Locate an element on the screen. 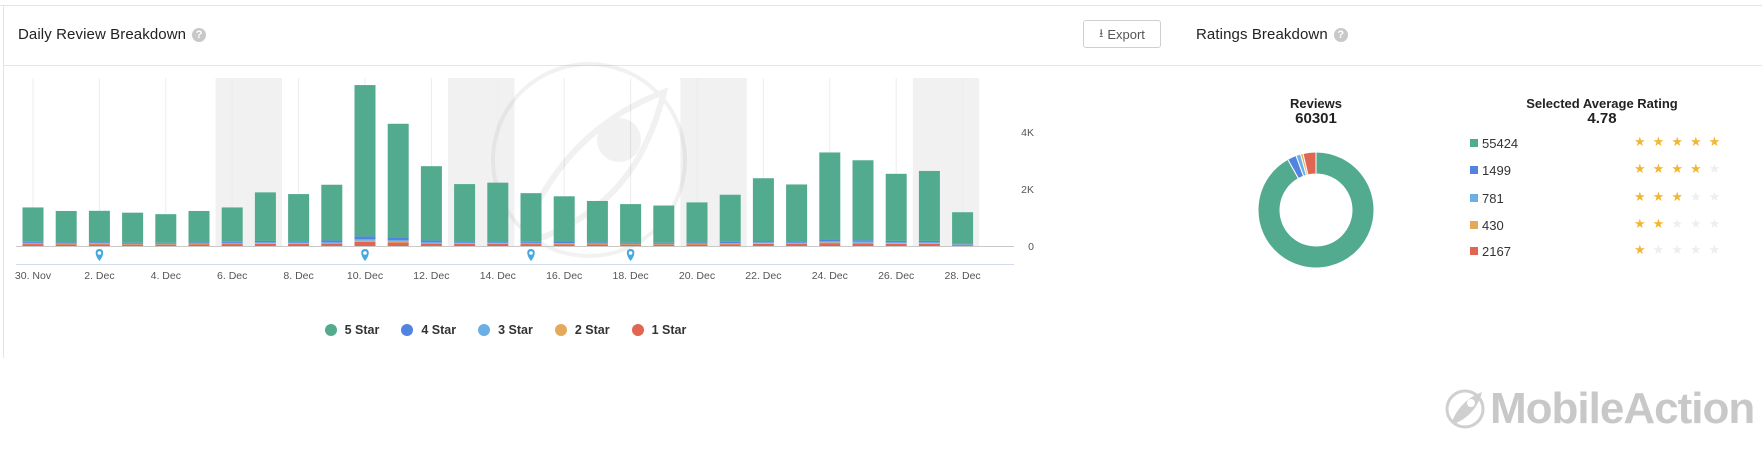 This screenshot has width=1762, height=476. donut-slice-1-star is located at coordinates (1309, 163).